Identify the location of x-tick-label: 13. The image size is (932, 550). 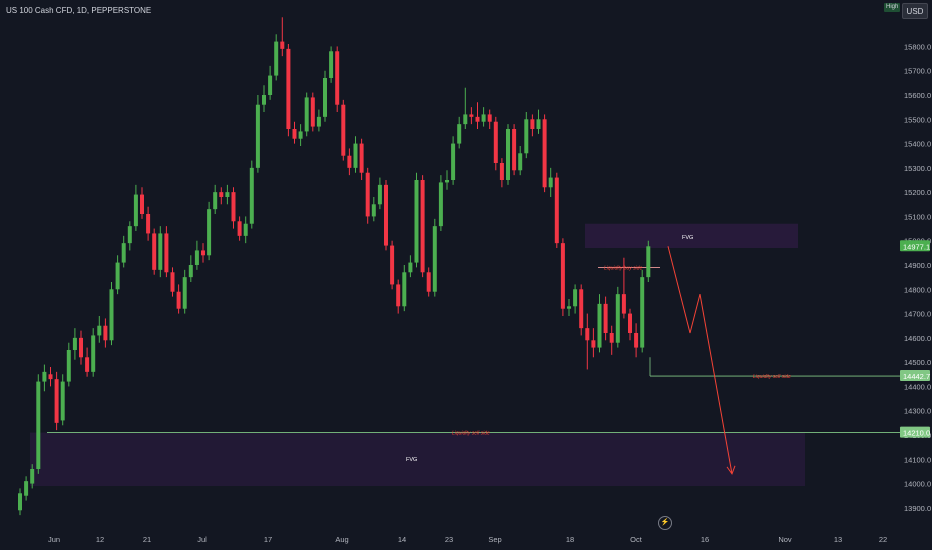
(838, 539).